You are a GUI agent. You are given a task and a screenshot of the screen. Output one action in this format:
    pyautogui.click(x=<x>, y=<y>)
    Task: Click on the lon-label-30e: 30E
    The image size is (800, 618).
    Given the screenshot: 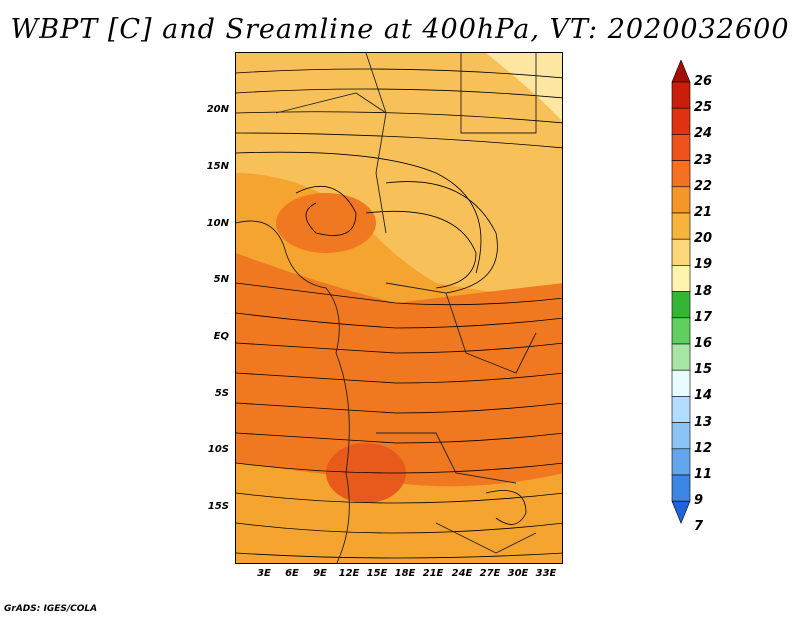 What is the action you would take?
    pyautogui.click(x=518, y=573)
    